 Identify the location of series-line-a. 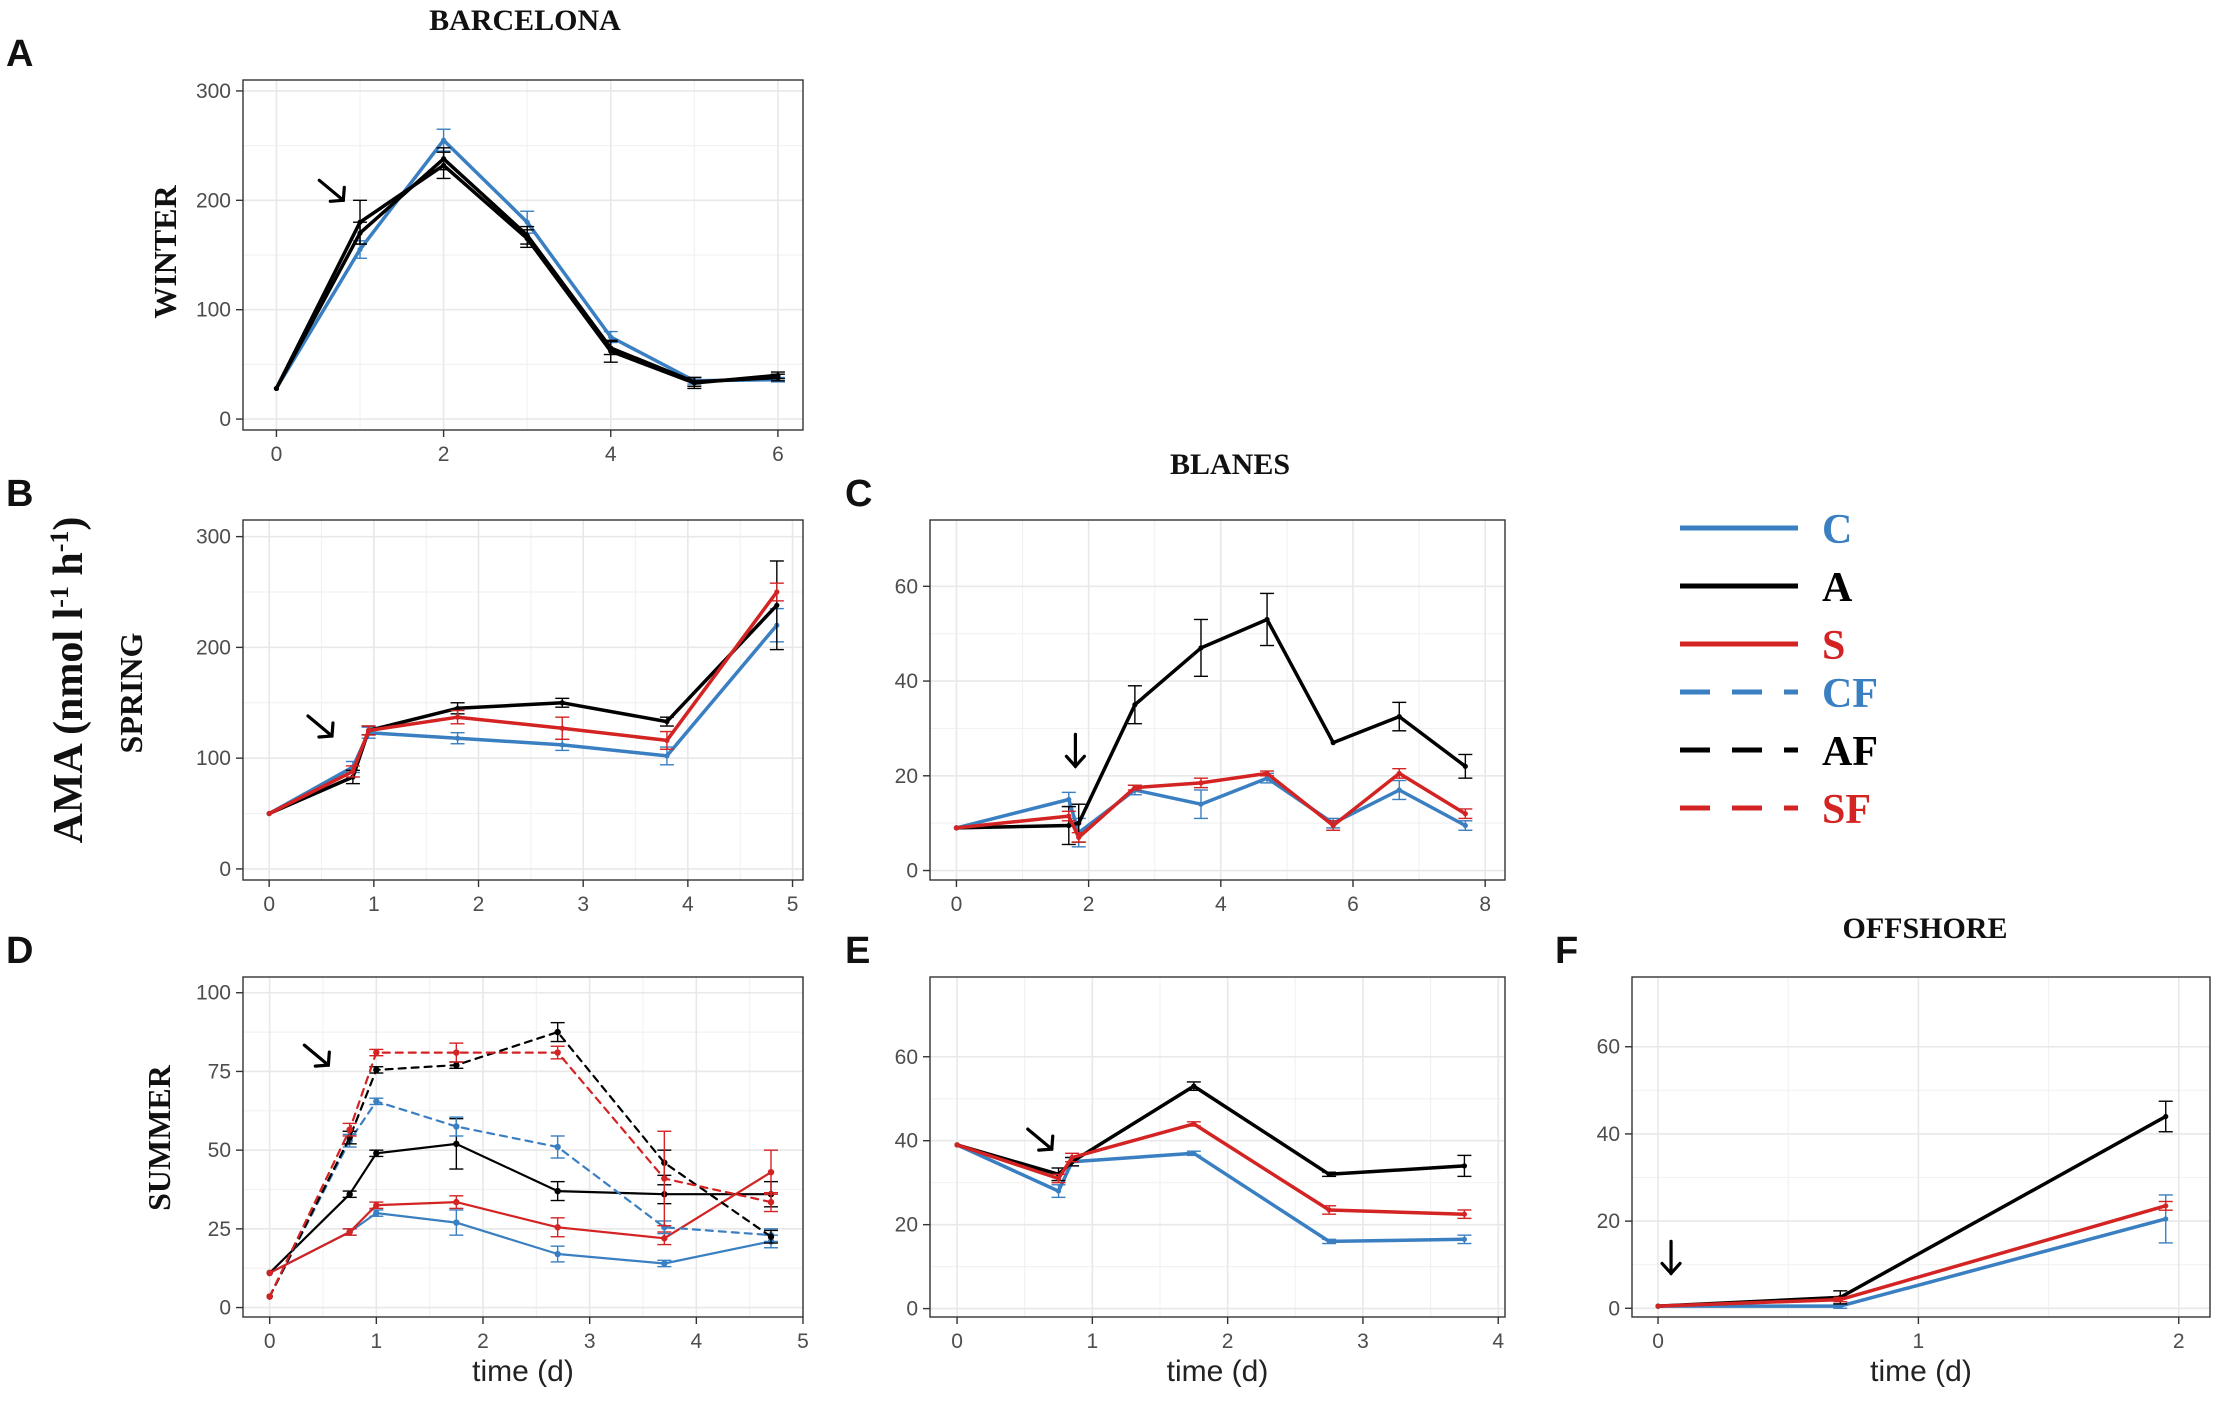
(1211, 1130).